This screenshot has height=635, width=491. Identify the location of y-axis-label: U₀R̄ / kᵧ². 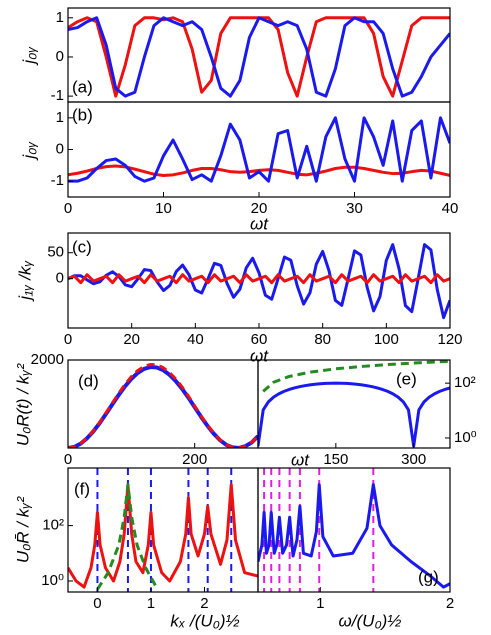
(22, 530).